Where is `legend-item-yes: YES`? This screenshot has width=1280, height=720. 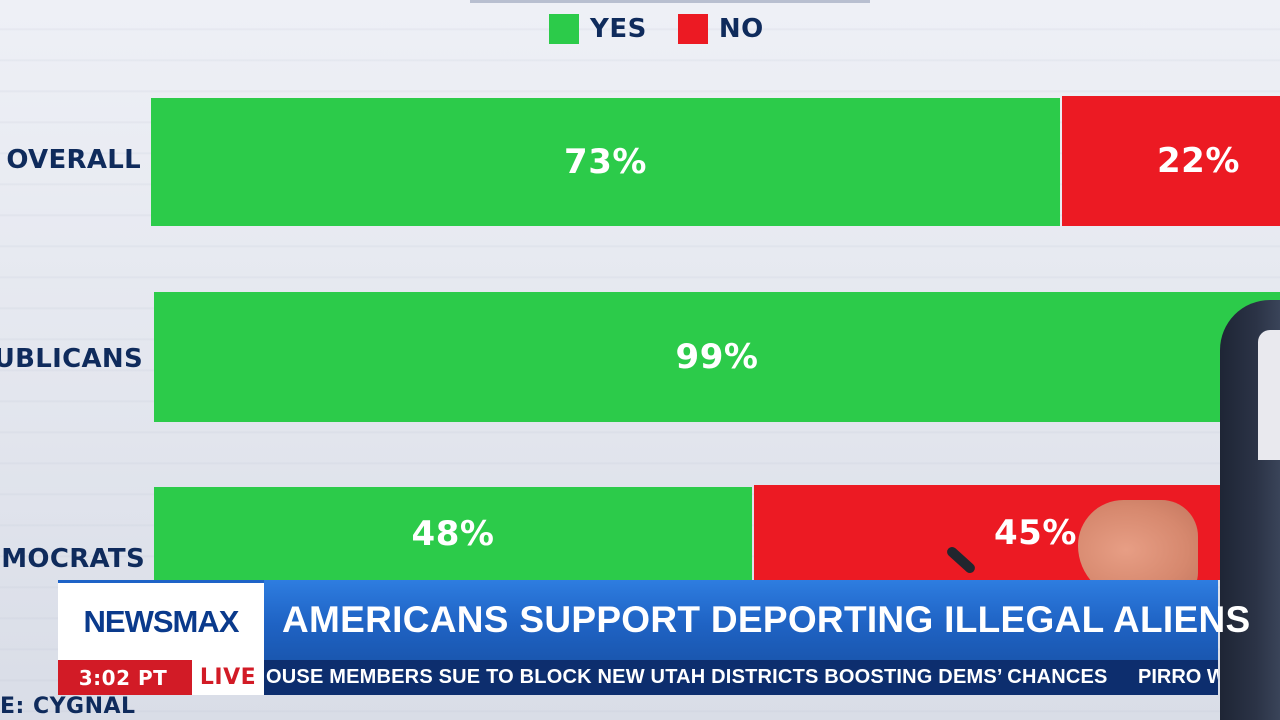 legend-item-yes: YES is located at coordinates (598, 29).